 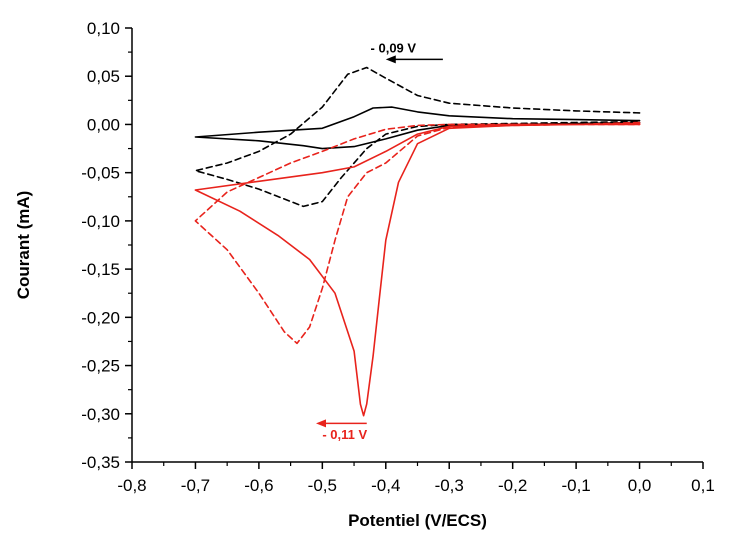 I want to click on y-tick-label: -0,05, so click(x=100, y=173).